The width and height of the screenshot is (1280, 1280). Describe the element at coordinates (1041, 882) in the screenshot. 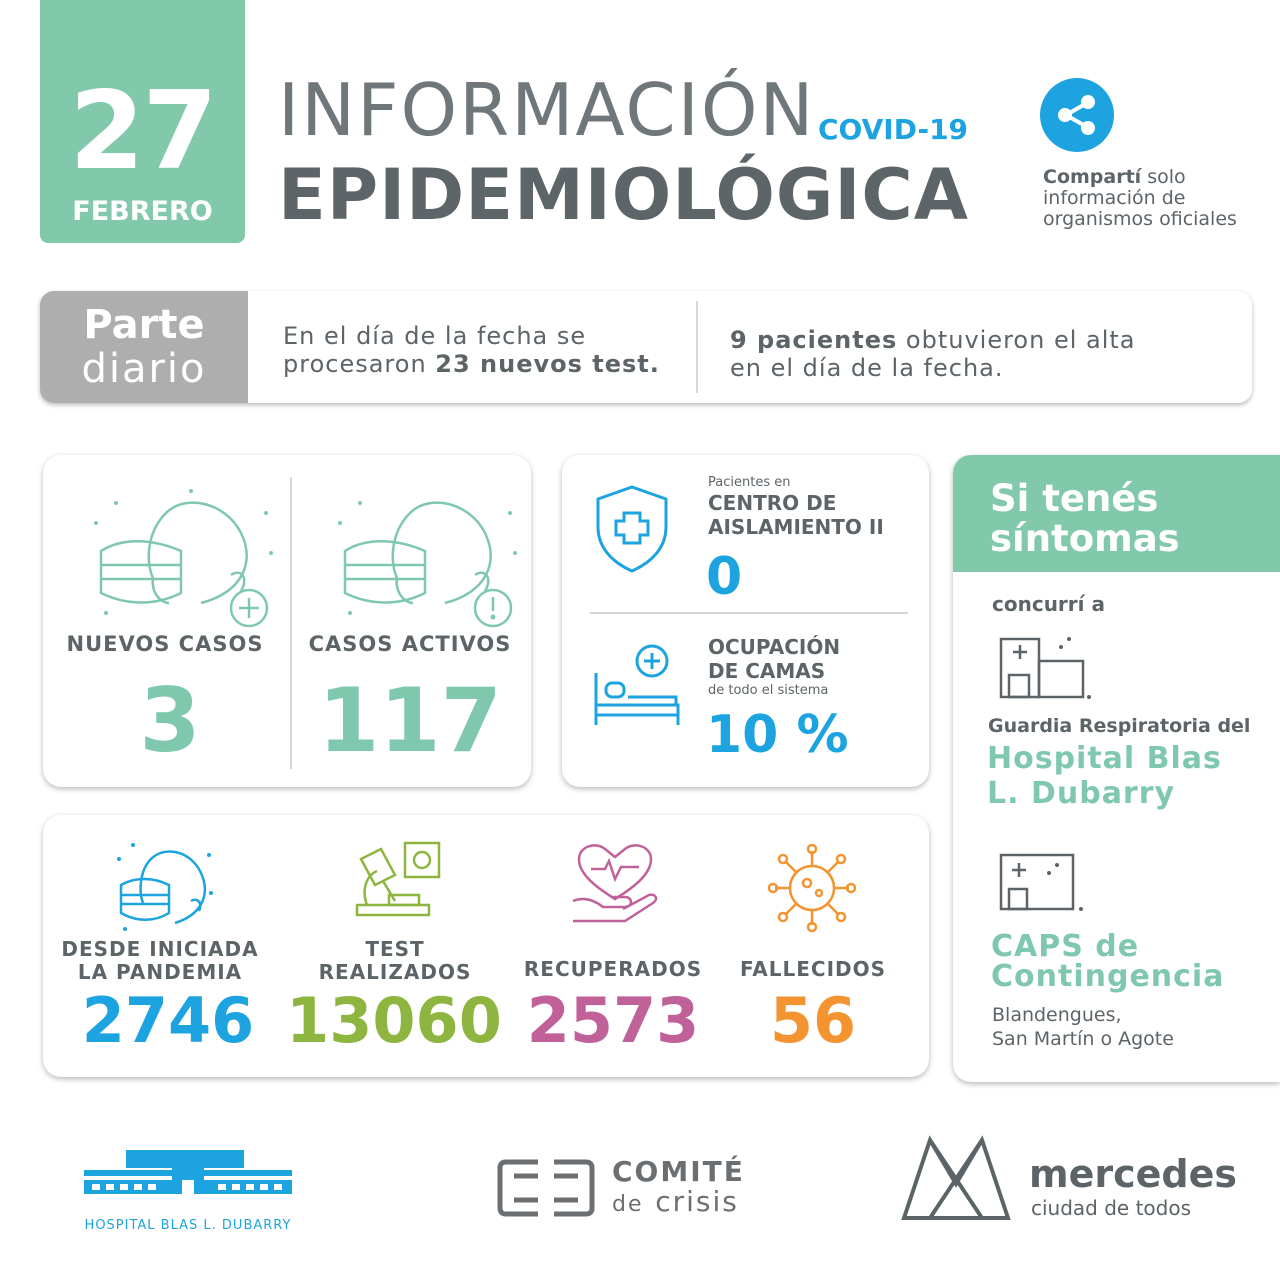

I see `caps-building-icon` at that location.